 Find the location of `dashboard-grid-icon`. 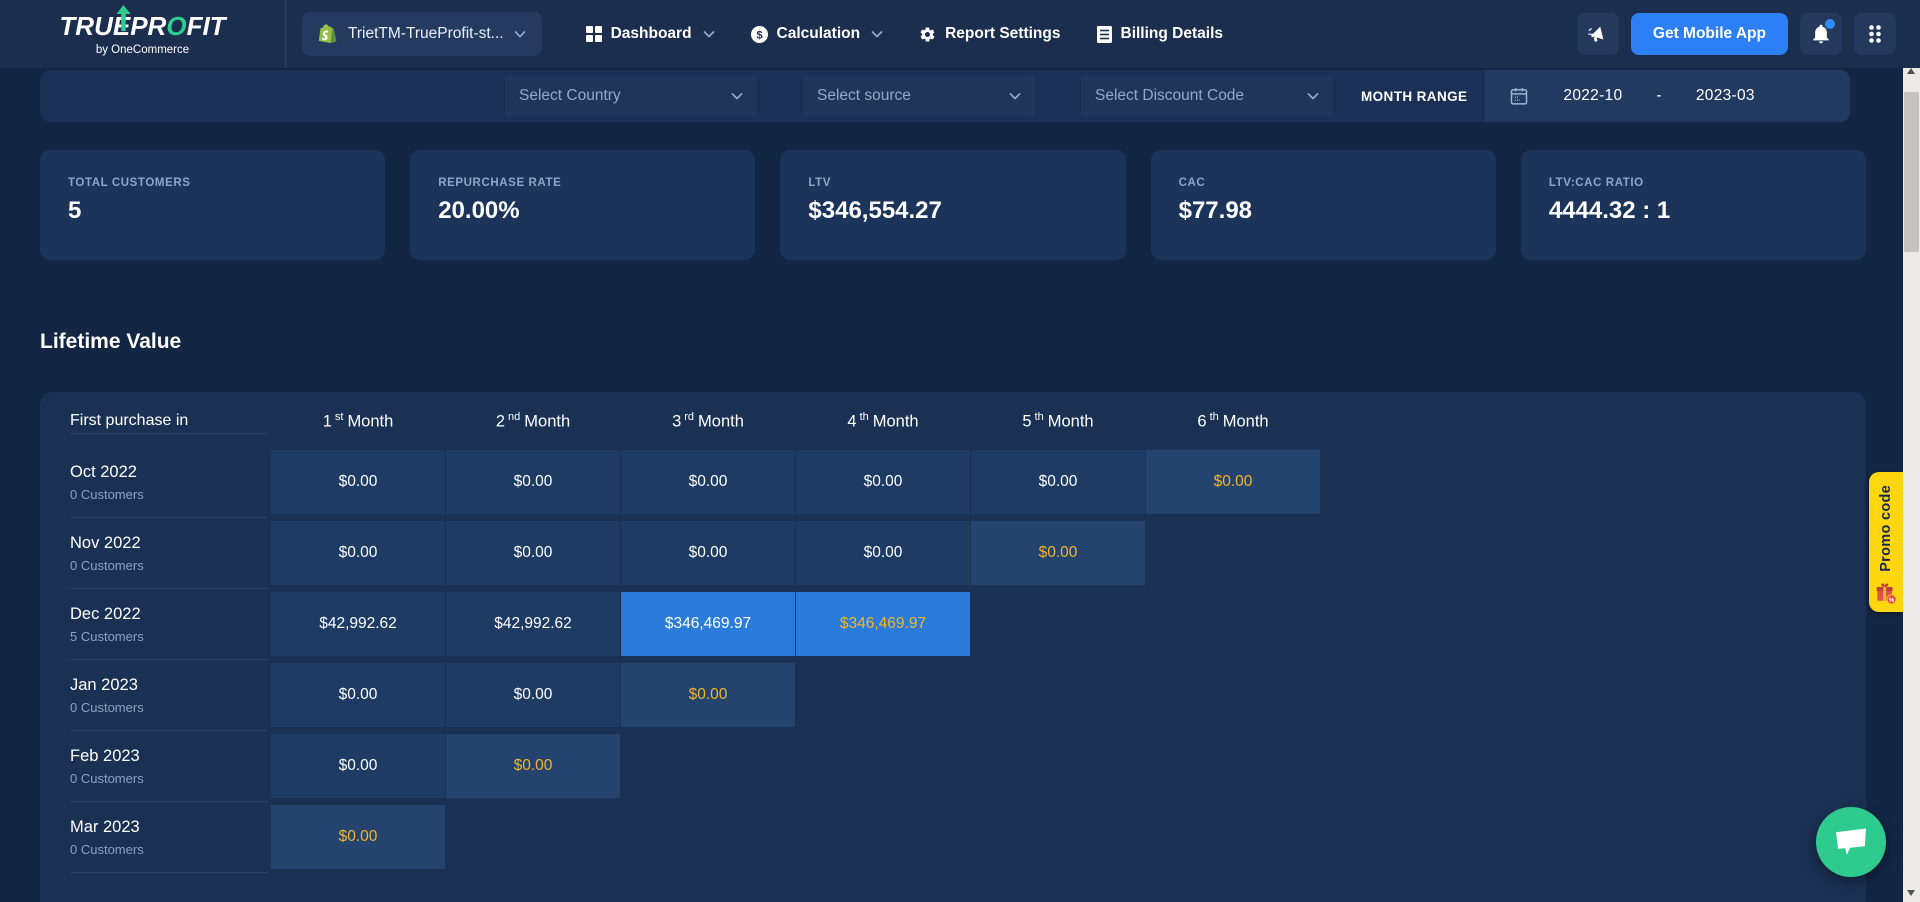

dashboard-grid-icon is located at coordinates (593, 34).